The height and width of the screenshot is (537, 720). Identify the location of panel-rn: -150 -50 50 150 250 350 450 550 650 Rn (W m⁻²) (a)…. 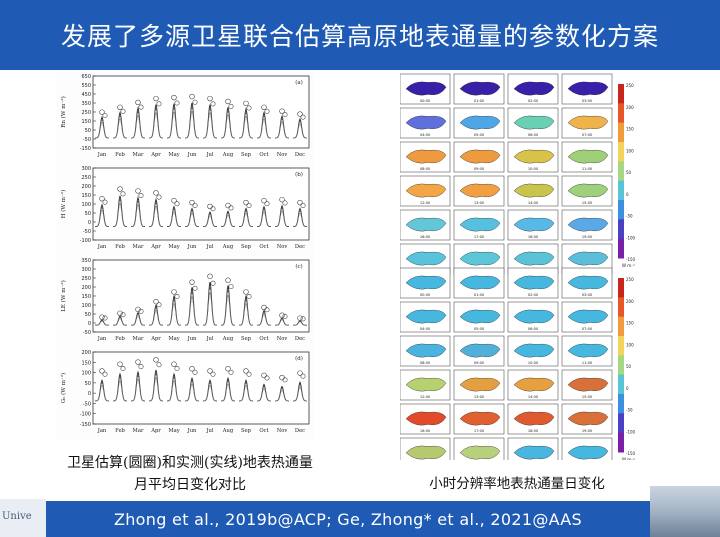
(185, 116).